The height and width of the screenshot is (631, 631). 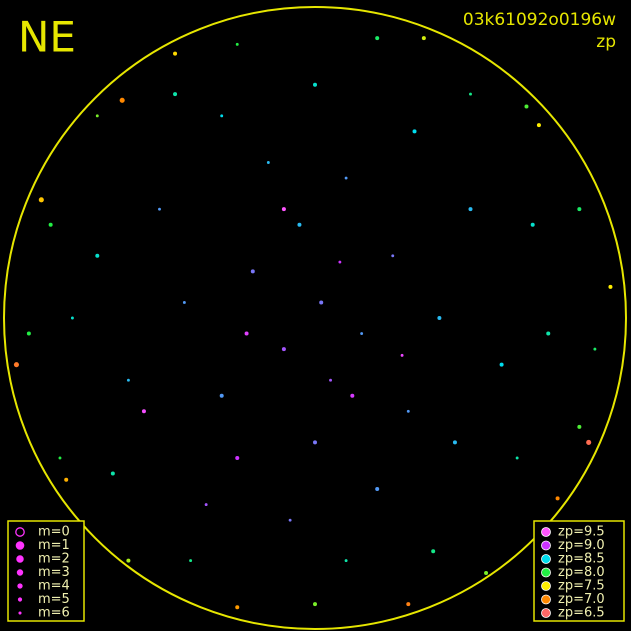 I want to click on zp-label: zp=6.5, so click(x=581, y=613).